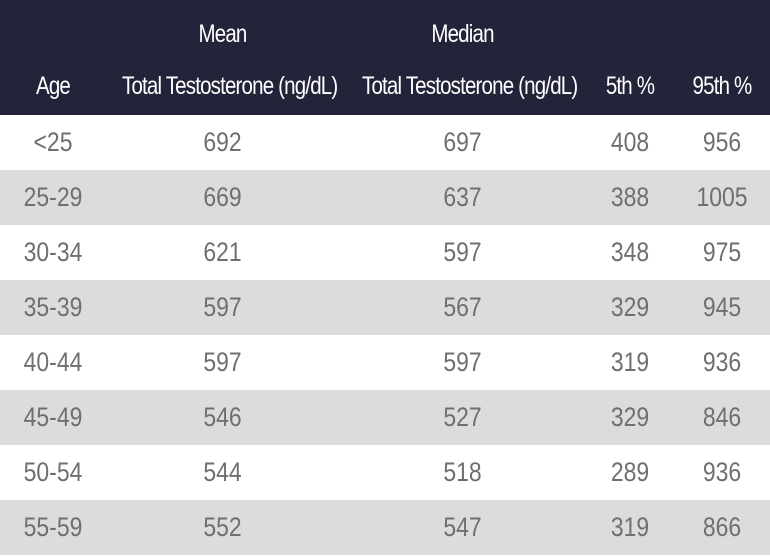 The image size is (770, 557). What do you see at coordinates (53, 307) in the screenshot?
I see `age-cell: 35-39` at bounding box center [53, 307].